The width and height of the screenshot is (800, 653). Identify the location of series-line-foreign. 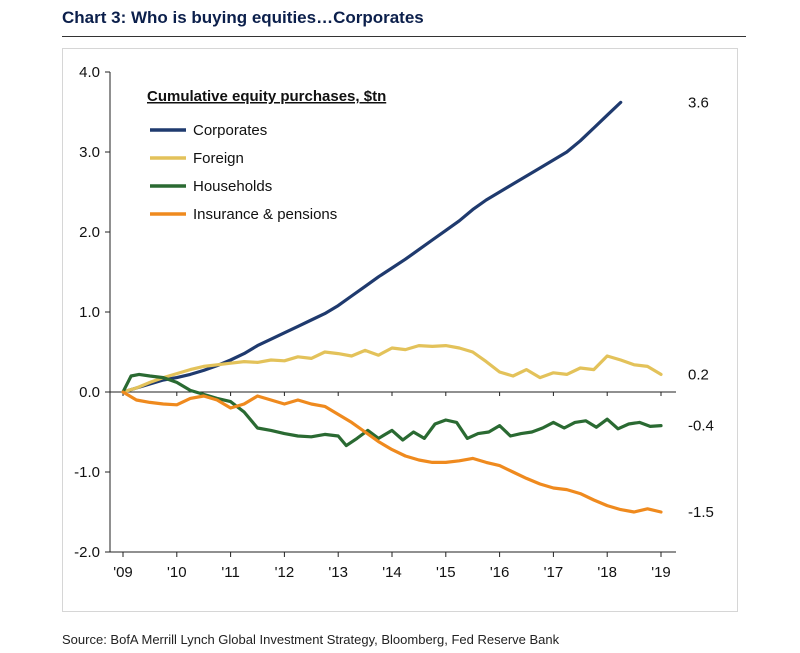
(392, 369).